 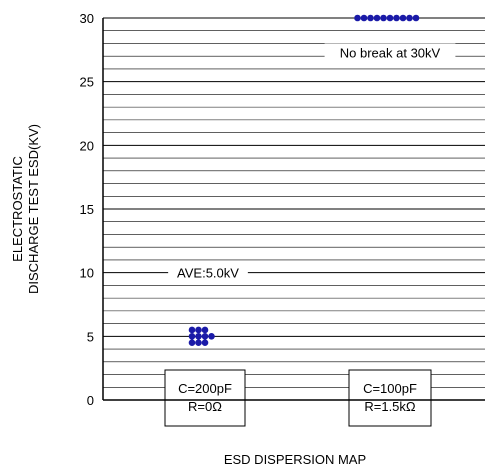 I want to click on annotation-text: AVE:5.0kV, so click(x=208, y=273).